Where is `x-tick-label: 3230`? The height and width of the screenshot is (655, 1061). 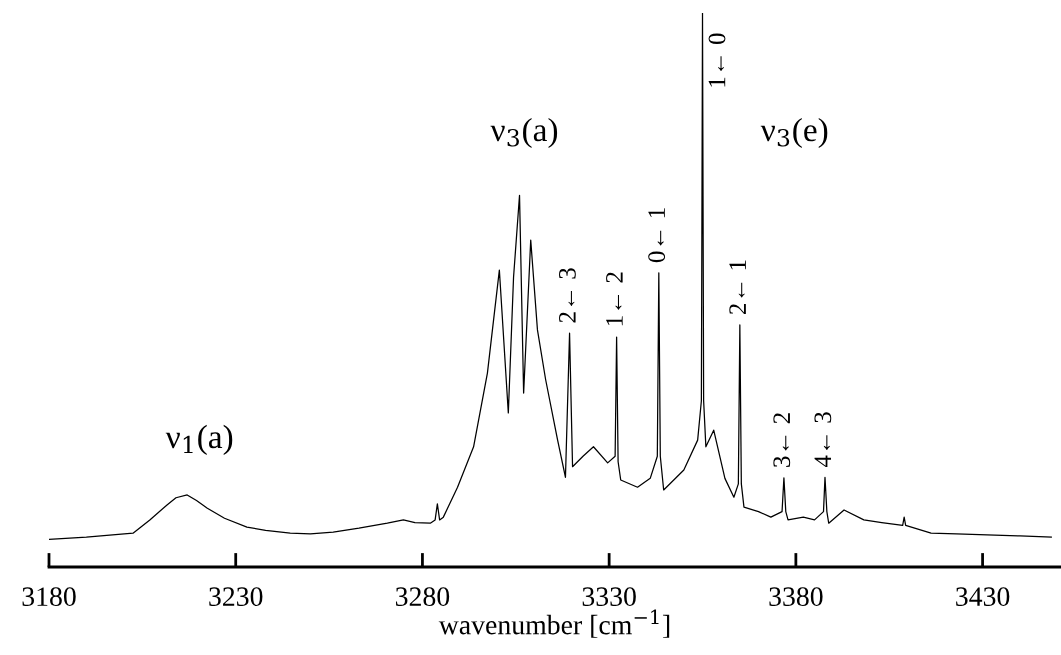 x-tick-label: 3230 is located at coordinates (236, 596).